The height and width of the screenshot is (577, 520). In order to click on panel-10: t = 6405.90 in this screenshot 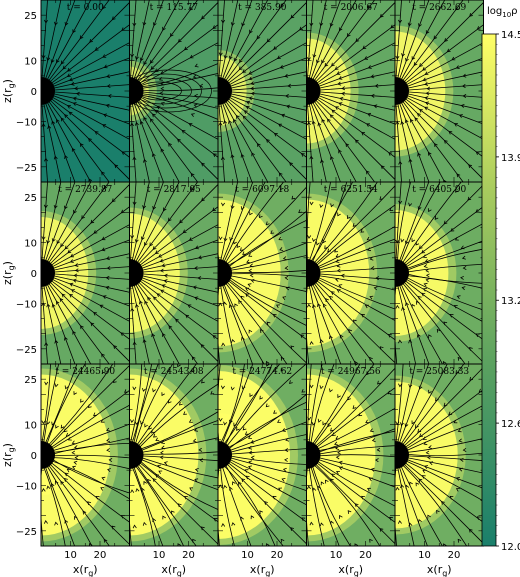, I will do `click(439, 273)`.